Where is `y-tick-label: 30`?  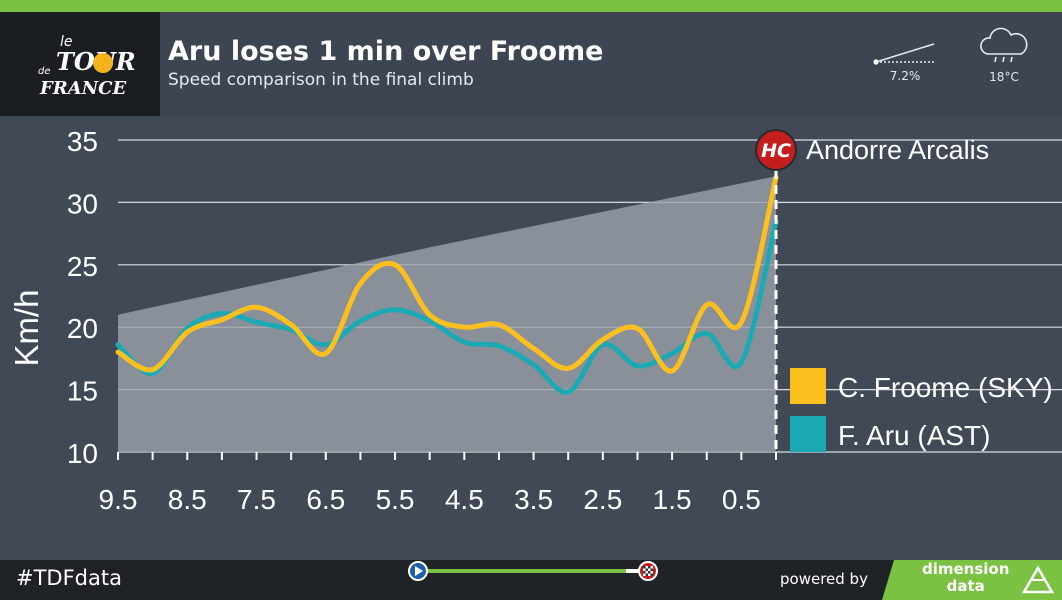 y-tick-label: 30 is located at coordinates (82, 203).